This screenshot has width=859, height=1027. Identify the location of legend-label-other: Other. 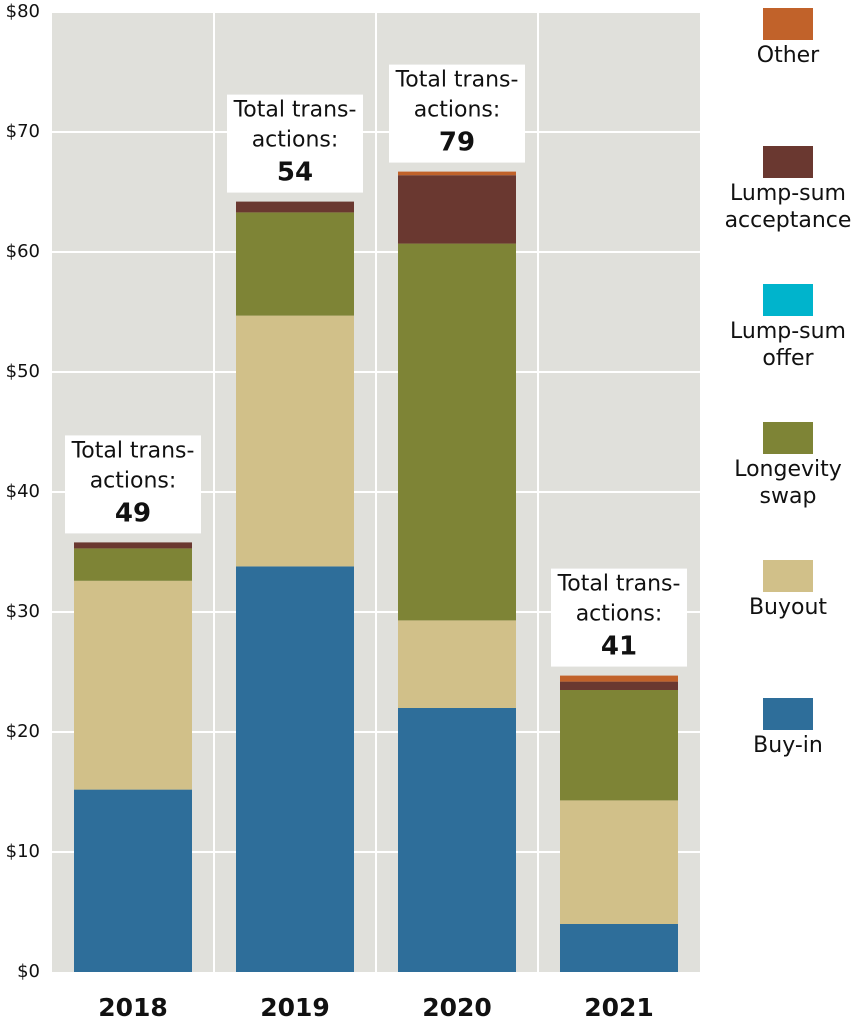
(788, 55).